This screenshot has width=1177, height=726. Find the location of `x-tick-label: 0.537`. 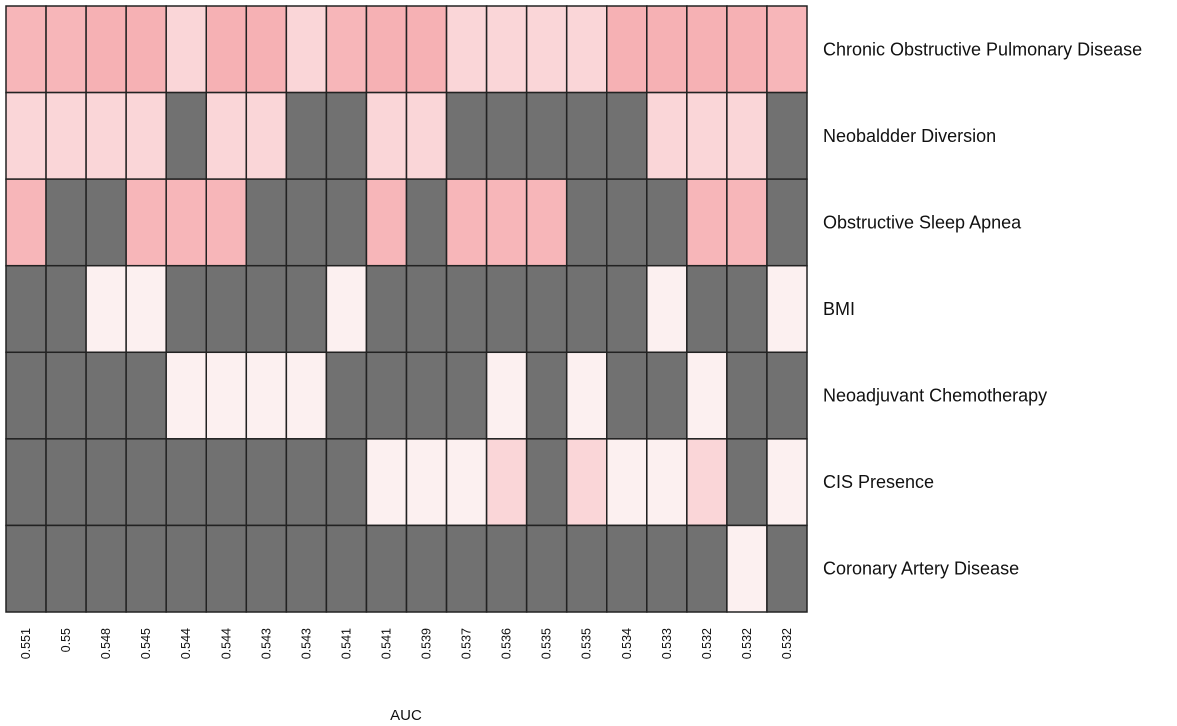

x-tick-label: 0.537 is located at coordinates (467, 643).